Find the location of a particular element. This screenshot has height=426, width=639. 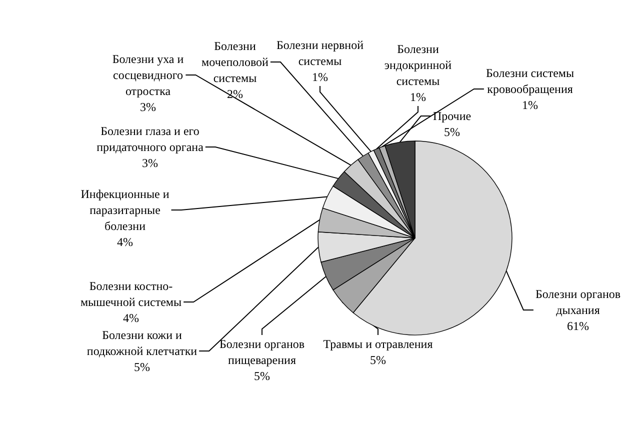

slice-label: Болезни глаза и его придаточного органа is located at coordinates (150, 139).